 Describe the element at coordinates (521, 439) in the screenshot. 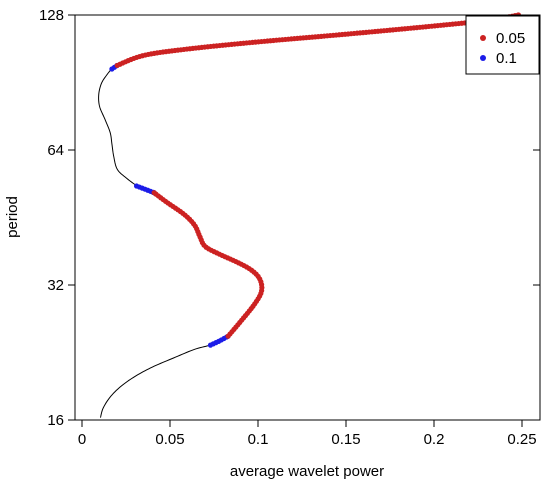

I see `x-tick-label: 0.25` at that location.